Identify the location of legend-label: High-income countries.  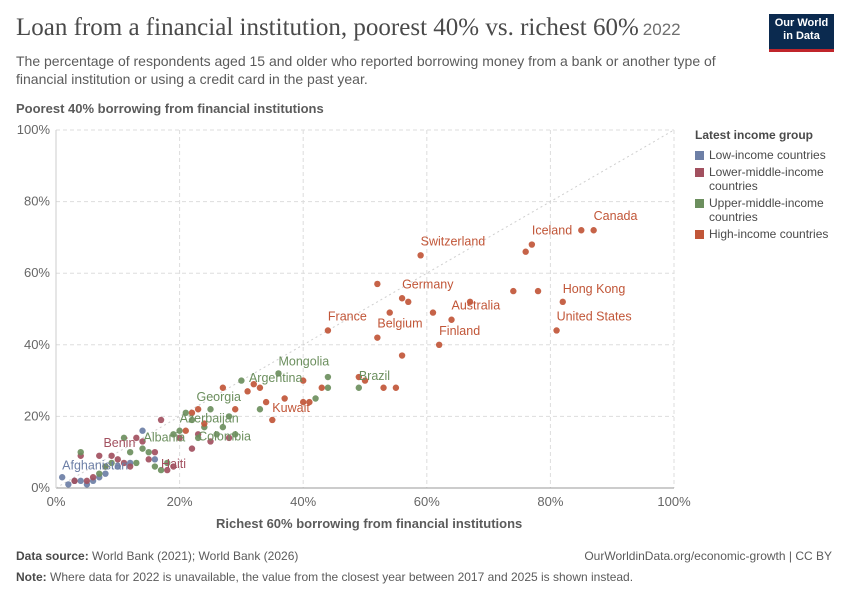
(769, 234).